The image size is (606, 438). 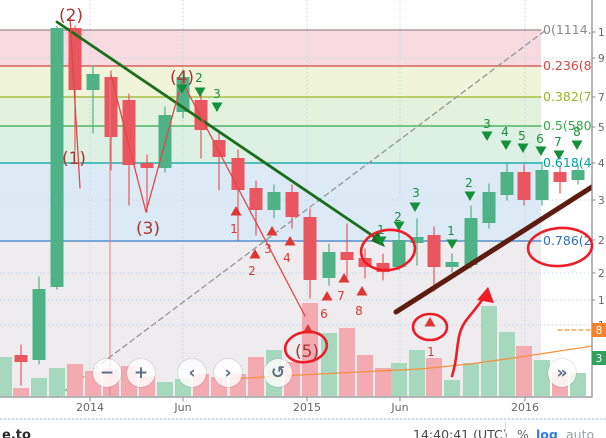 What do you see at coordinates (75, 103) in the screenshot?
I see `red-wave-line` at bounding box center [75, 103].